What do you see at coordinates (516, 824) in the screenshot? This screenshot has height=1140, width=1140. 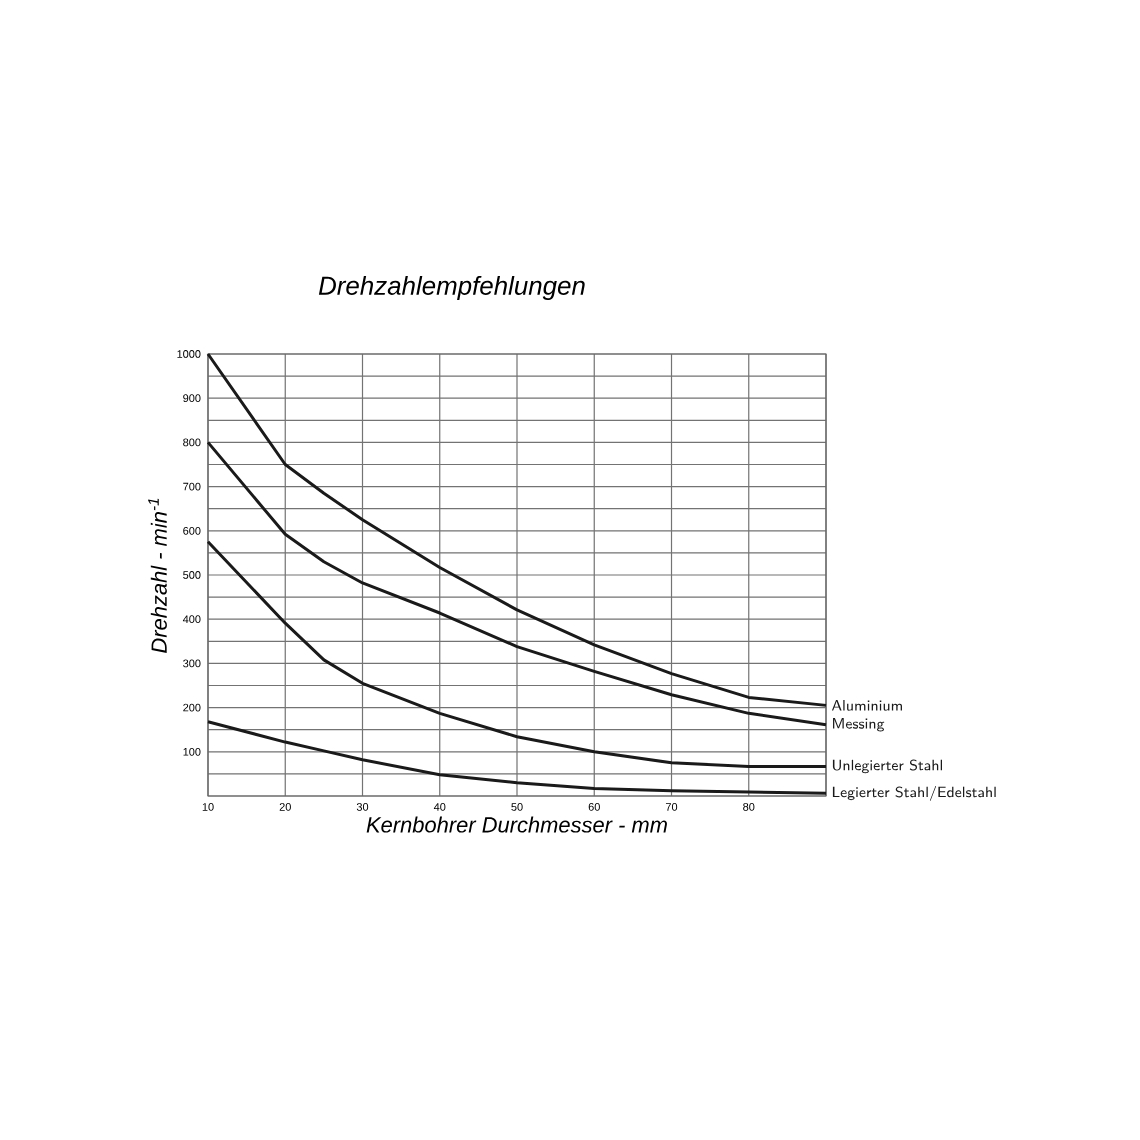 I see `x-axis-title: Kernbohrer Durchmesser - mm` at bounding box center [516, 824].